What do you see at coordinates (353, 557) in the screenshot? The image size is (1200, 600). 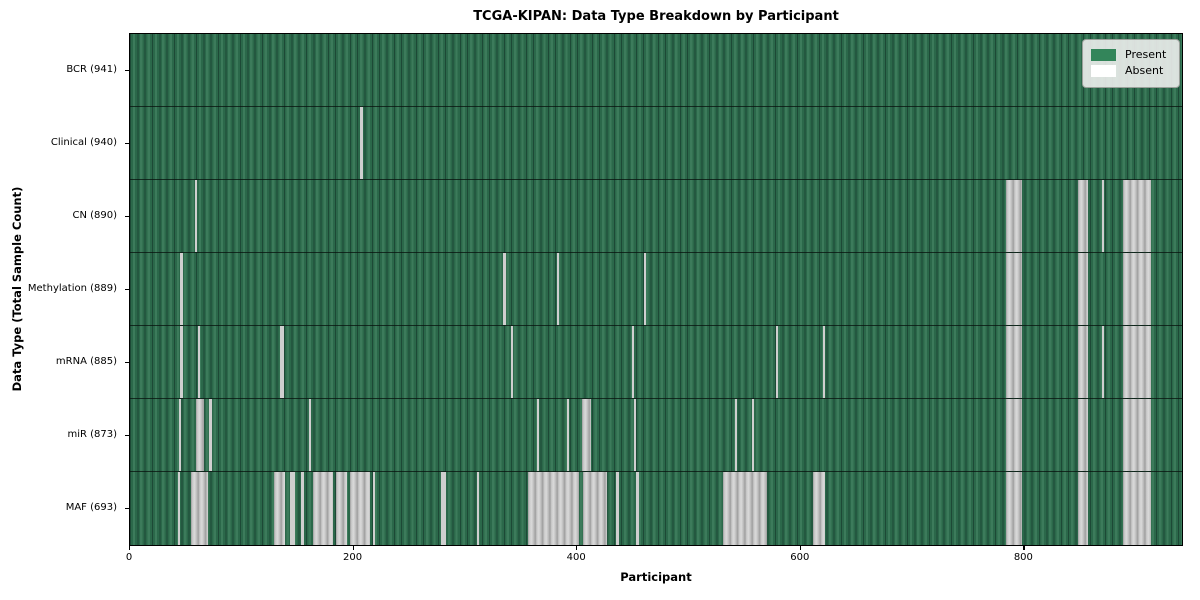 I see `x-tick-label-200: 200` at bounding box center [353, 557].